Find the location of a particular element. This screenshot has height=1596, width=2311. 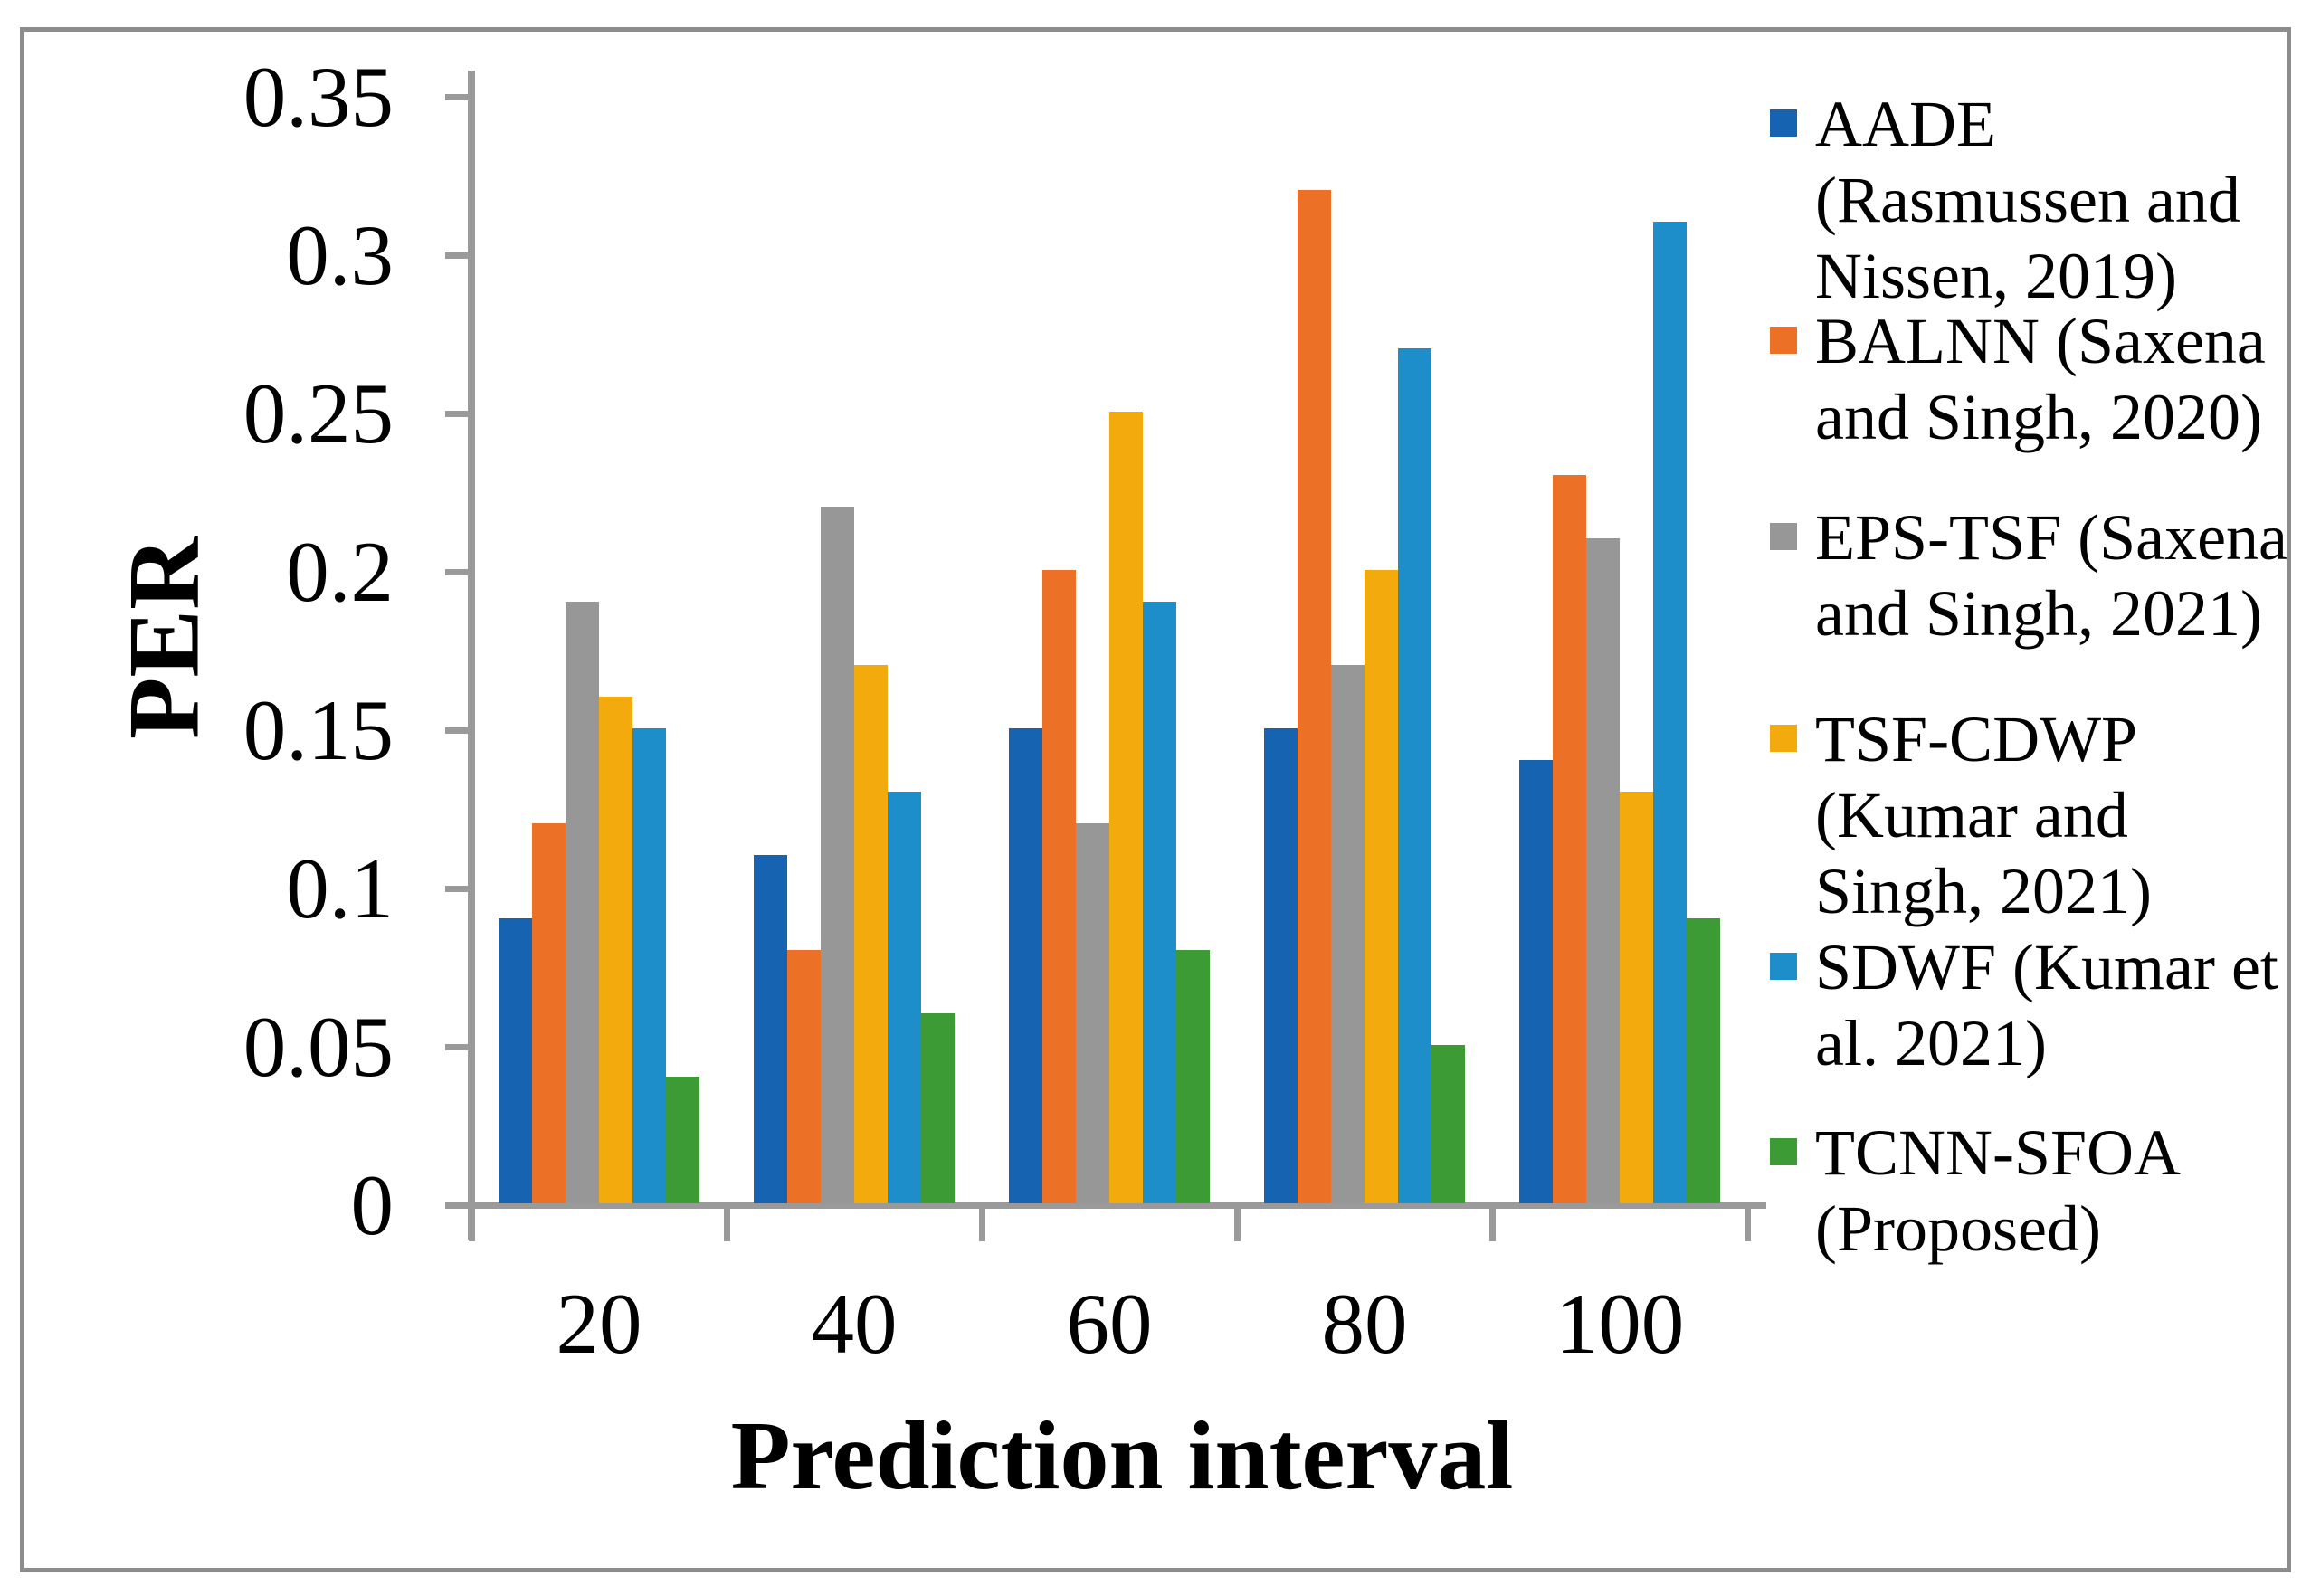

y-tick-0.35 is located at coordinates (458, 97).